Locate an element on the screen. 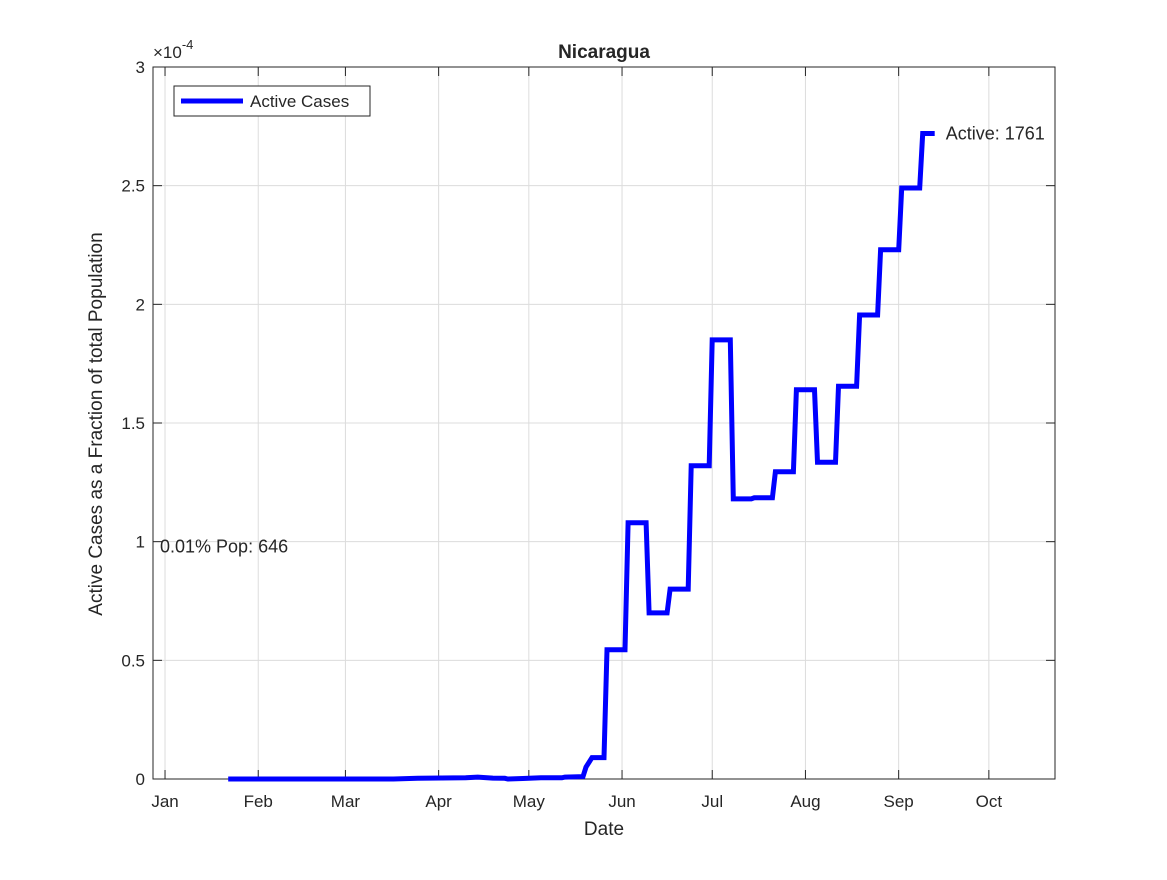 Image resolution: width=1167 pixels, height=880 pixels. x-axis-label: Date is located at coordinates (604, 829).